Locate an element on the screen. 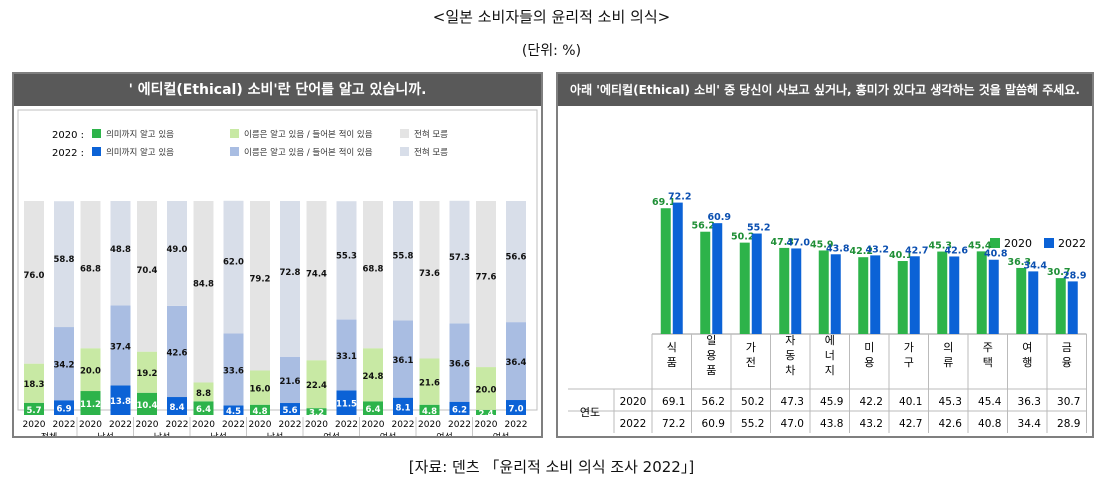  bar-data-label: 84.8 is located at coordinates (203, 285).